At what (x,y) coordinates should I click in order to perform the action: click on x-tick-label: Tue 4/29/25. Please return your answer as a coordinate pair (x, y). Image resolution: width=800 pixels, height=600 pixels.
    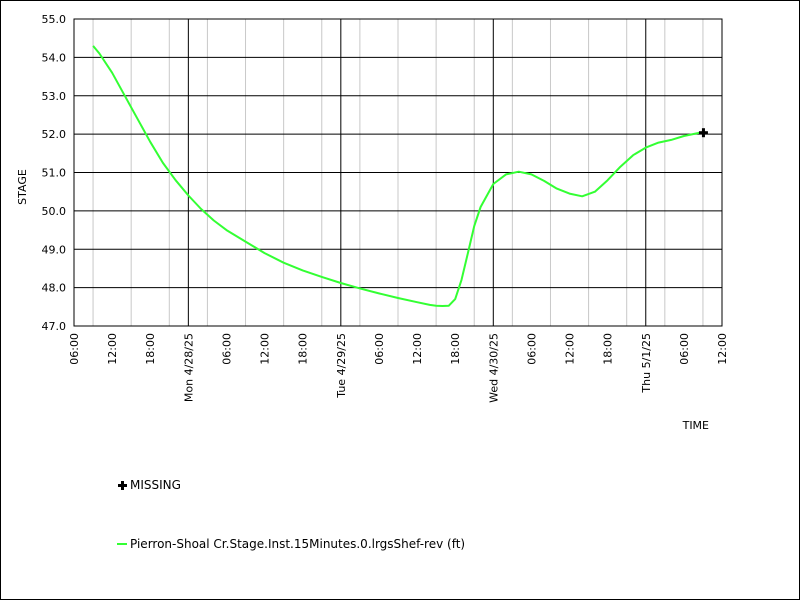
    Looking at the image, I should click on (341, 366).